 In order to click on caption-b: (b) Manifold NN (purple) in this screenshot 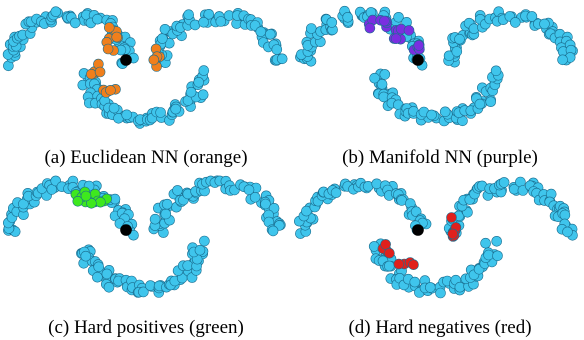, I will do `click(440, 157)`.